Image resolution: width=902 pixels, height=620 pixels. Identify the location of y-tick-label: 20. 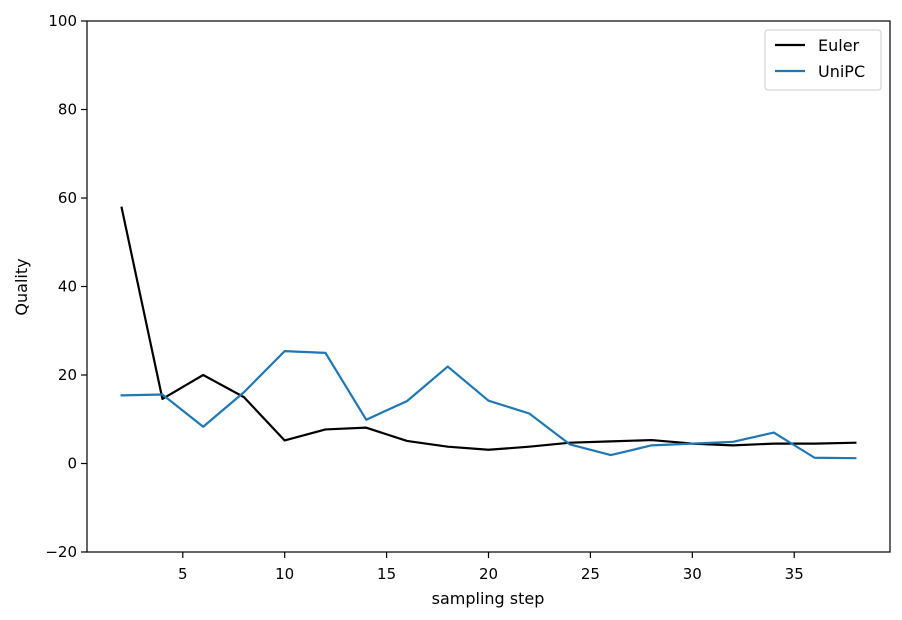
(67, 375).